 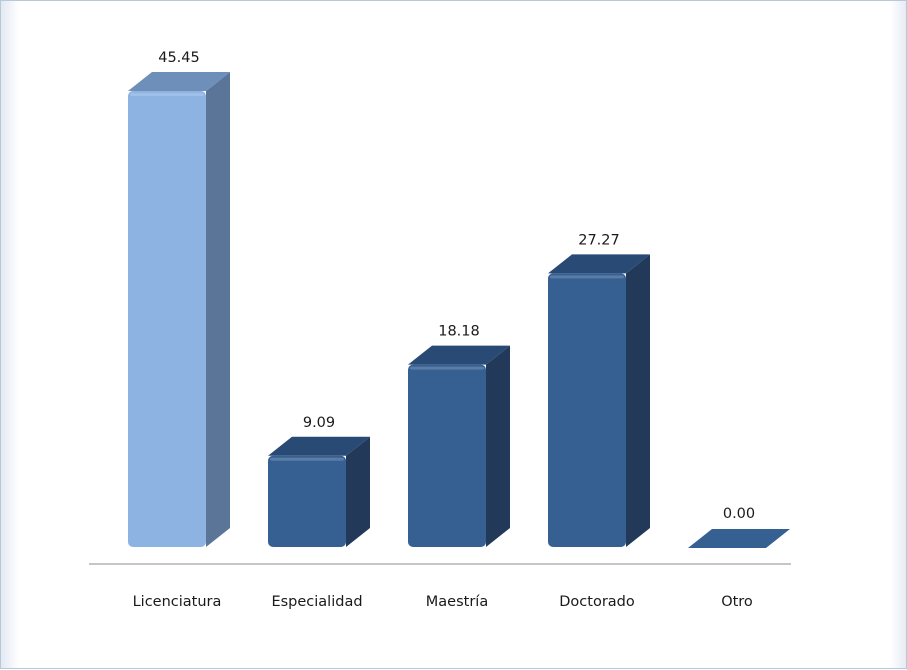 What do you see at coordinates (638, 400) in the screenshot?
I see `bar-side-doctorado` at bounding box center [638, 400].